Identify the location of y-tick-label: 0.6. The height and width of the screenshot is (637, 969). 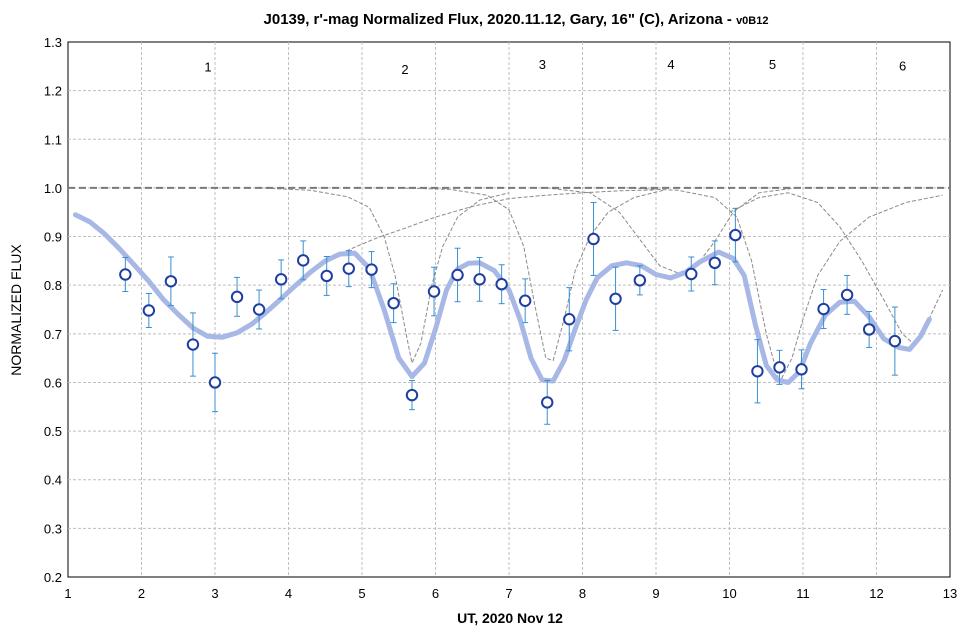
(53, 382).